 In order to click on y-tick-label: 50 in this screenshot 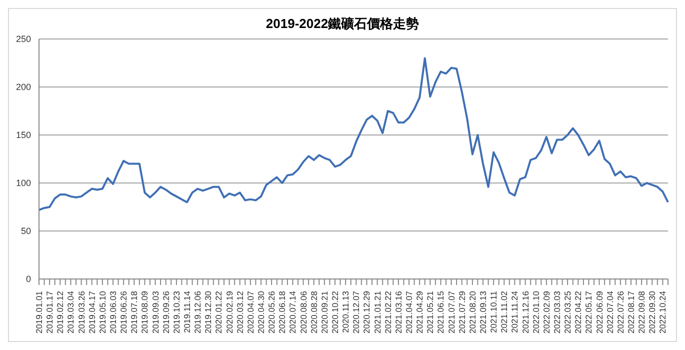, I will do `click(25, 231)`.